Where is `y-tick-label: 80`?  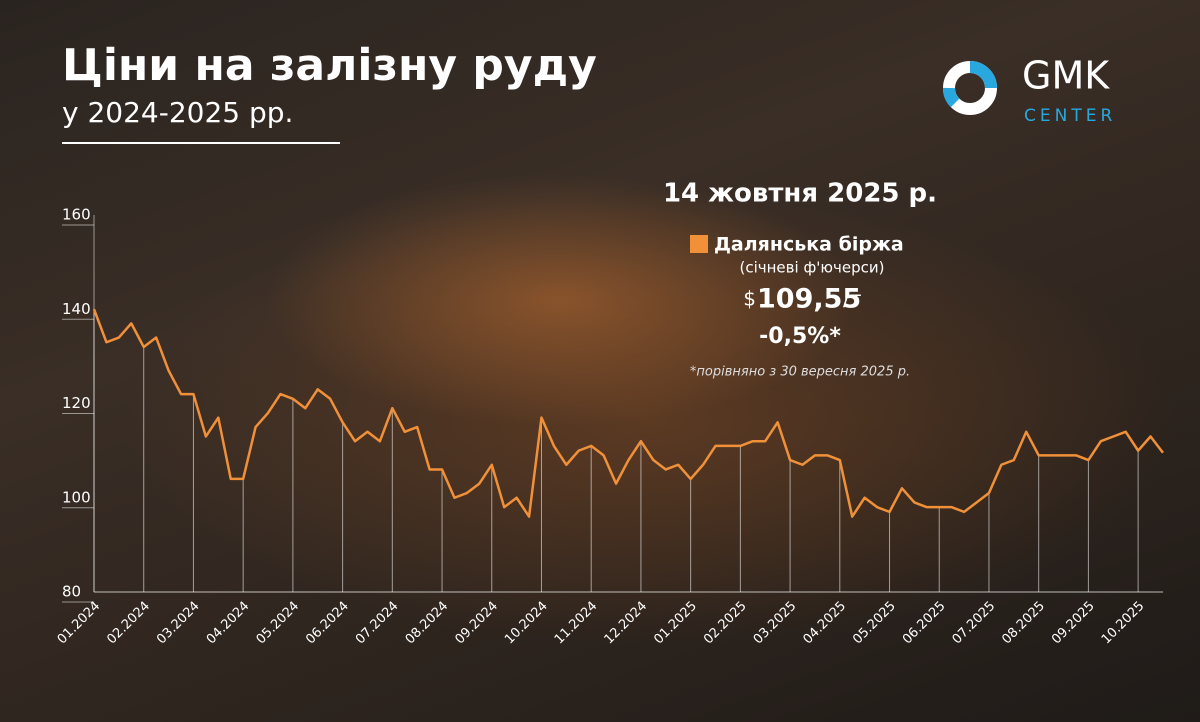
y-tick-label: 80 is located at coordinates (71, 592).